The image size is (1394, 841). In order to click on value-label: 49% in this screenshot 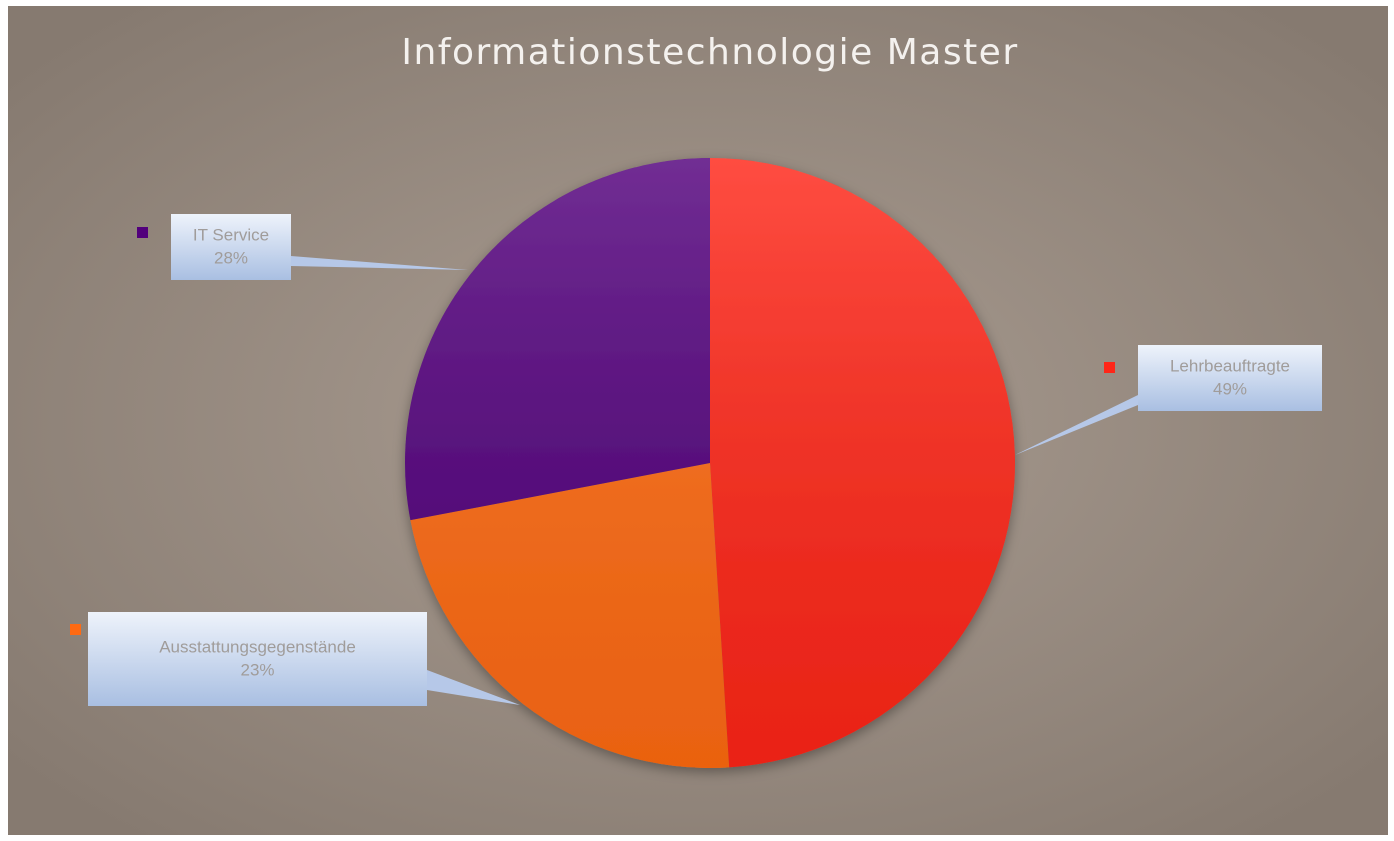, I will do `click(1230, 388)`.